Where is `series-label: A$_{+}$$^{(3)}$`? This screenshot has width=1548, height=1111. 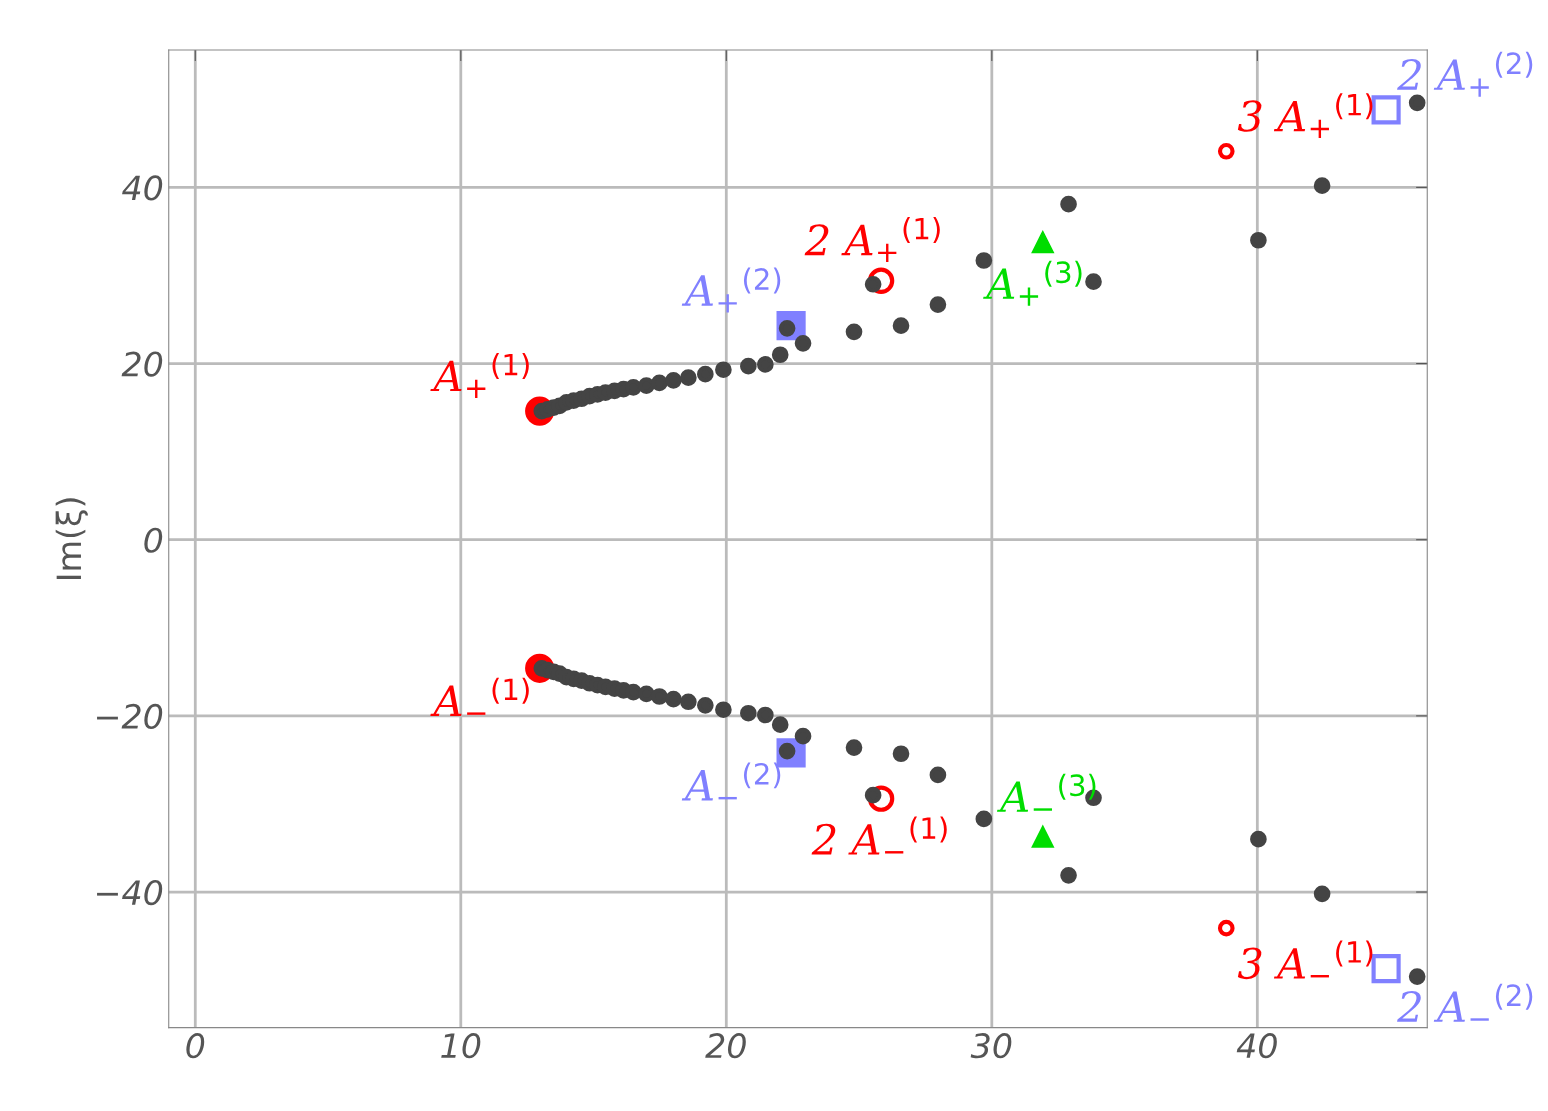
series-label: A$_{+}$$^{(3)}$ is located at coordinates (1032, 283).